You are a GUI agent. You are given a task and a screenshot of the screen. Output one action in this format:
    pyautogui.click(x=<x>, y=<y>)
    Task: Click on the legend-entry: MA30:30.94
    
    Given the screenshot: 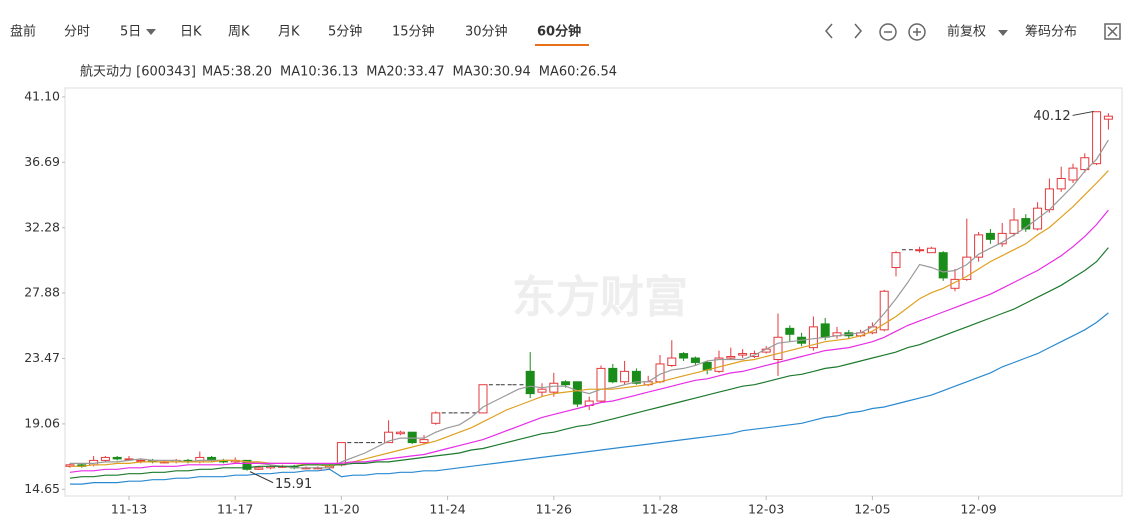 What is the action you would take?
    pyautogui.click(x=491, y=72)
    